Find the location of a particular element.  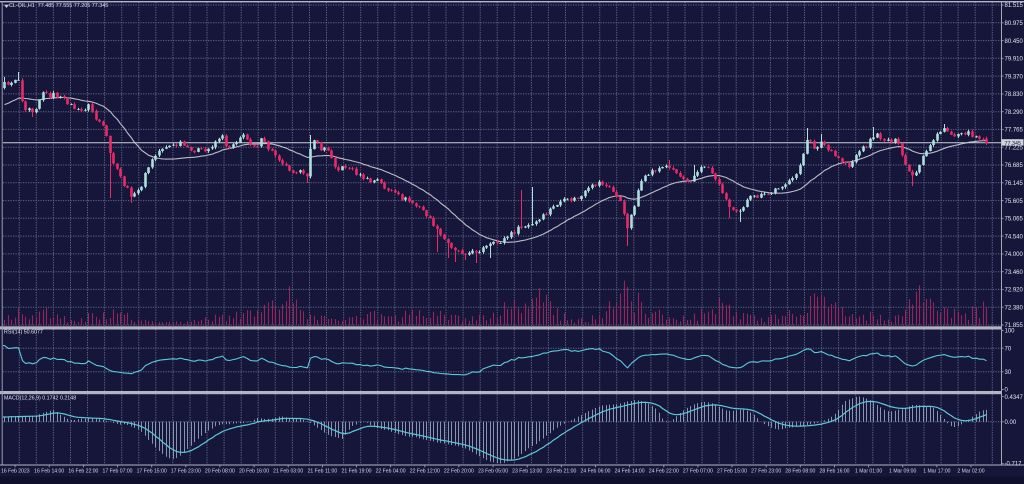

svg-text: 75.605 is located at coordinates (1014, 202).